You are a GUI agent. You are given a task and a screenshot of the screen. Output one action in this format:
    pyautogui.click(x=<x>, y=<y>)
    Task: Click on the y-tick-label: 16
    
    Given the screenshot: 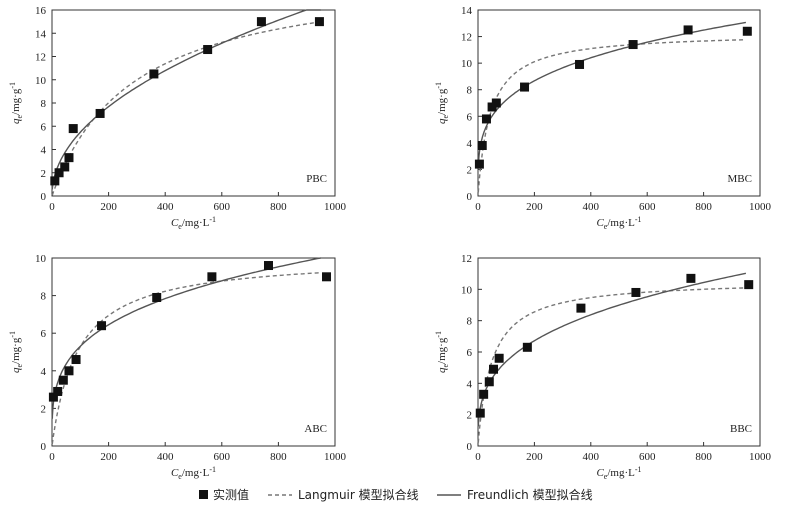 What is the action you would take?
    pyautogui.click(x=41, y=11)
    